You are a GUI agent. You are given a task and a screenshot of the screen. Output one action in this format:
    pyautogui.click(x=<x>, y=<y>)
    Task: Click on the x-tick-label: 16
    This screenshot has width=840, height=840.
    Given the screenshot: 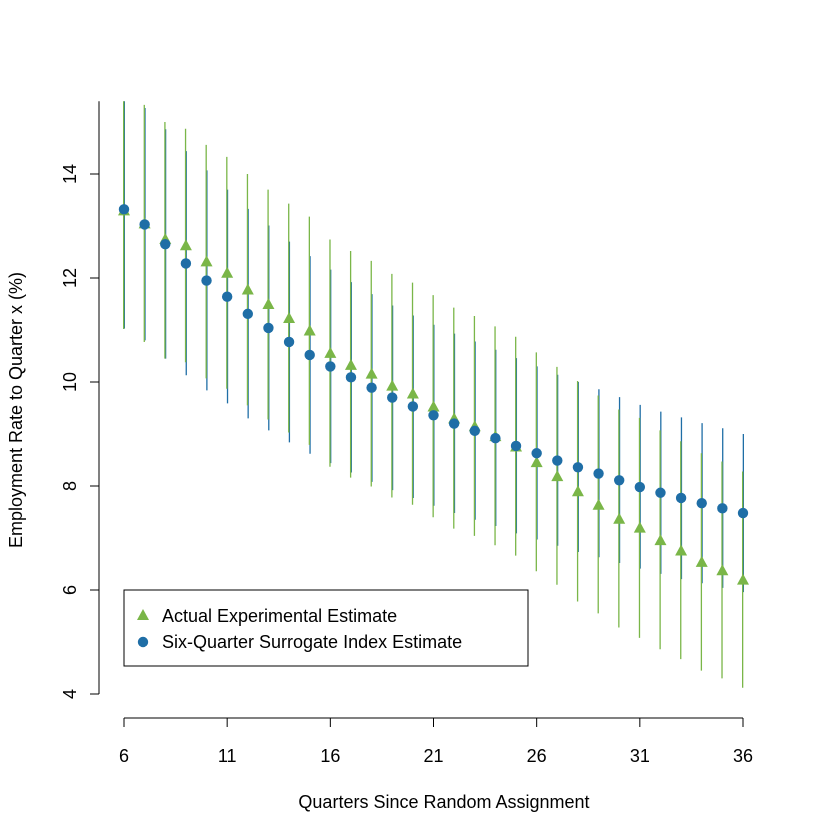 What is the action you would take?
    pyautogui.click(x=330, y=756)
    